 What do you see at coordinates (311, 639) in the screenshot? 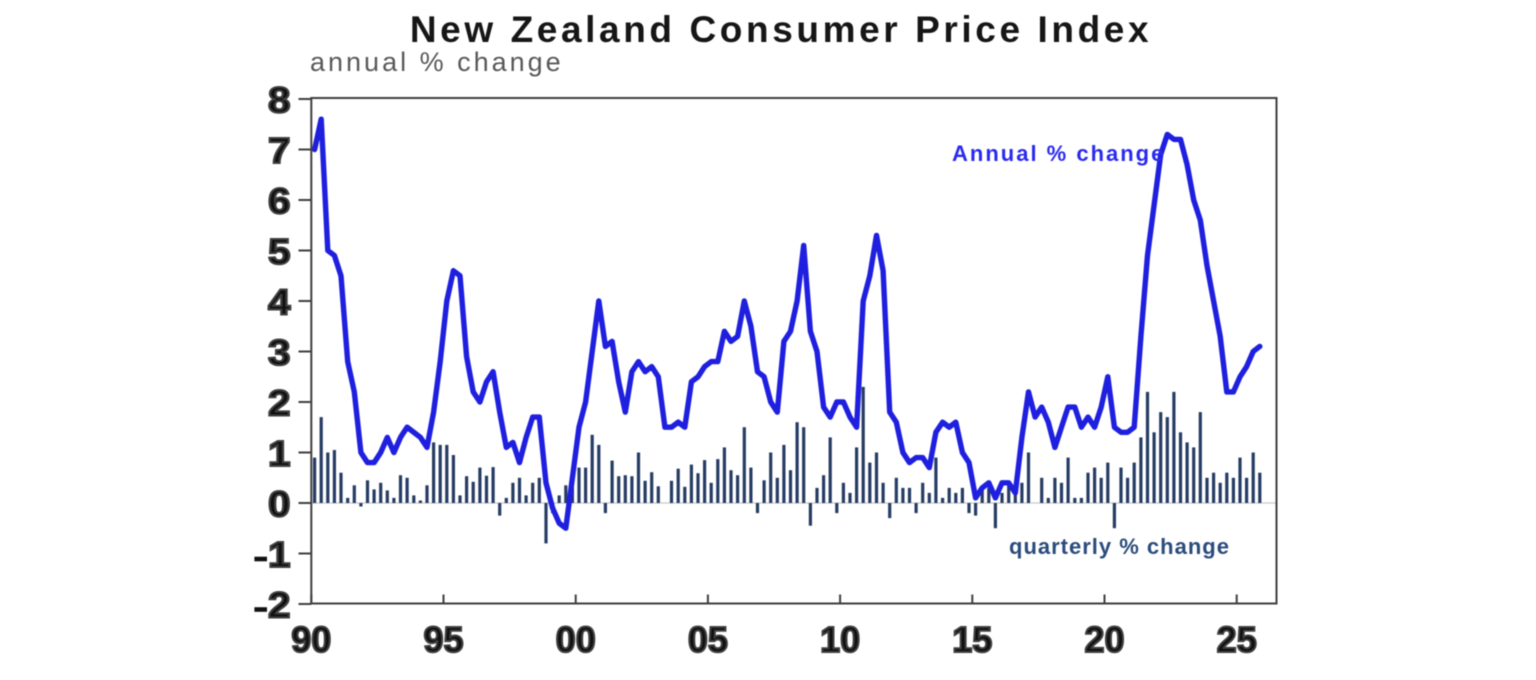
I see `svg-text: 90` at bounding box center [311, 639].